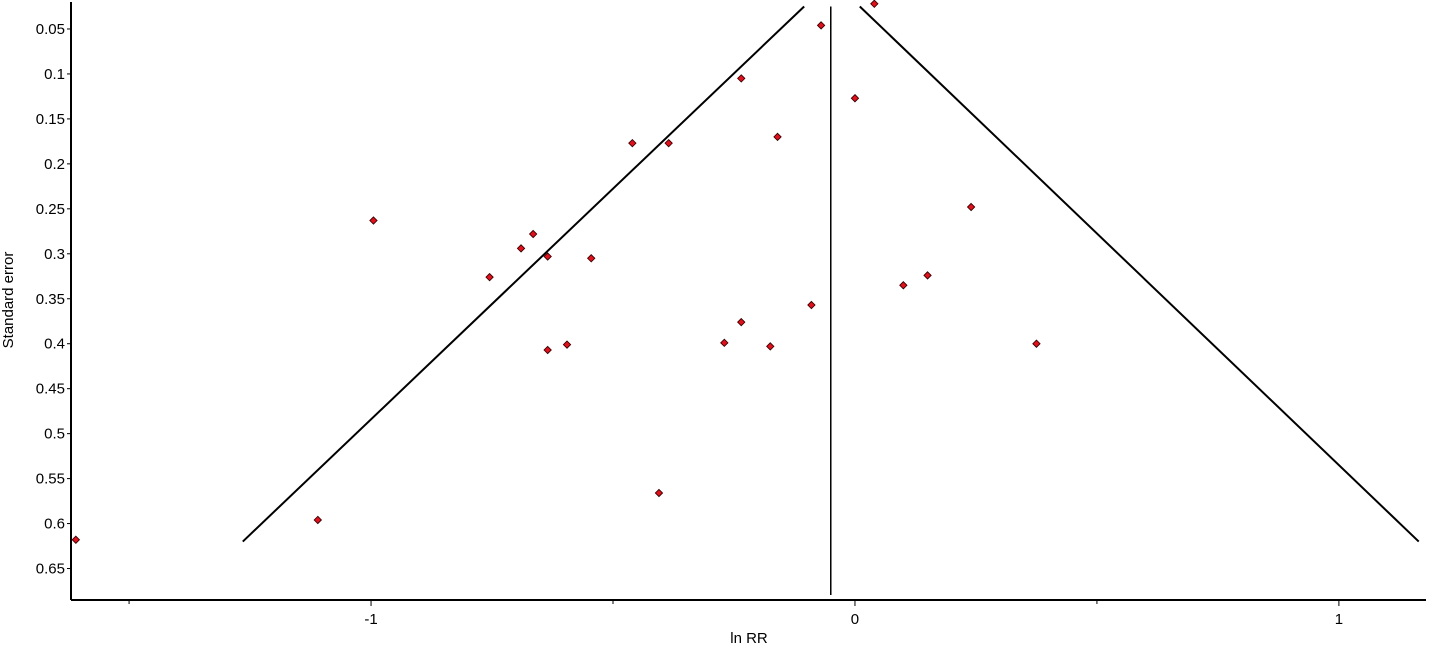 Image resolution: width=1429 pixels, height=647 pixels. What do you see at coordinates (54, 524) in the screenshot?
I see `y-tick-label: 0.6` at bounding box center [54, 524].